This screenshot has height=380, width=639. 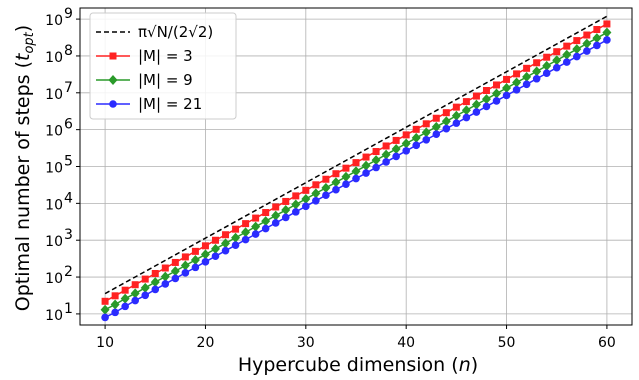 What do you see at coordinates (105, 343) in the screenshot?
I see `x-tick-label: 10` at bounding box center [105, 343].